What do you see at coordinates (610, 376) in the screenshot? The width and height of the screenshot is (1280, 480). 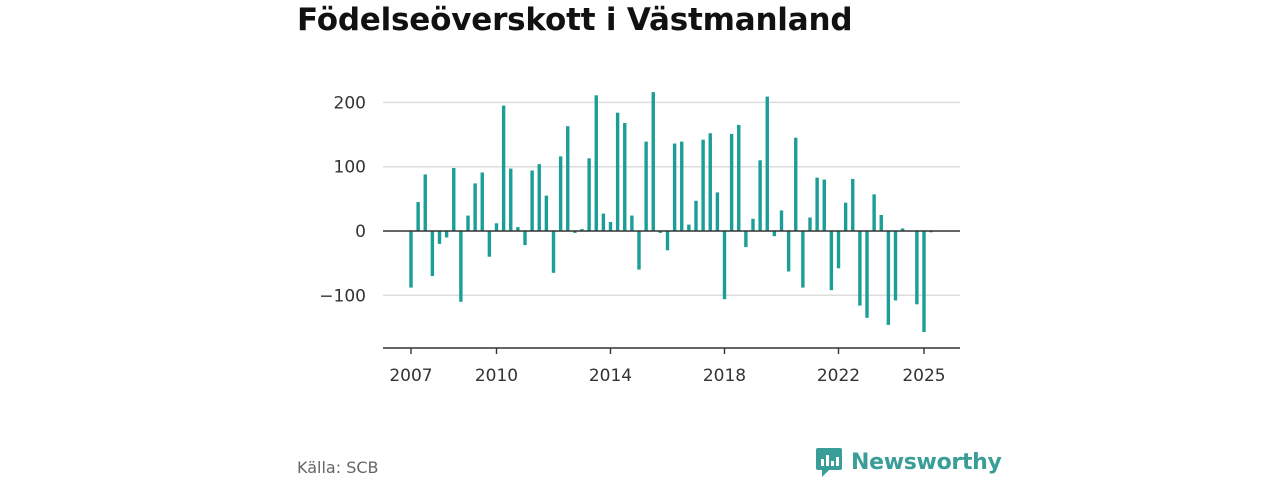 I see `x-tick-label: 2014` at bounding box center [610, 376].